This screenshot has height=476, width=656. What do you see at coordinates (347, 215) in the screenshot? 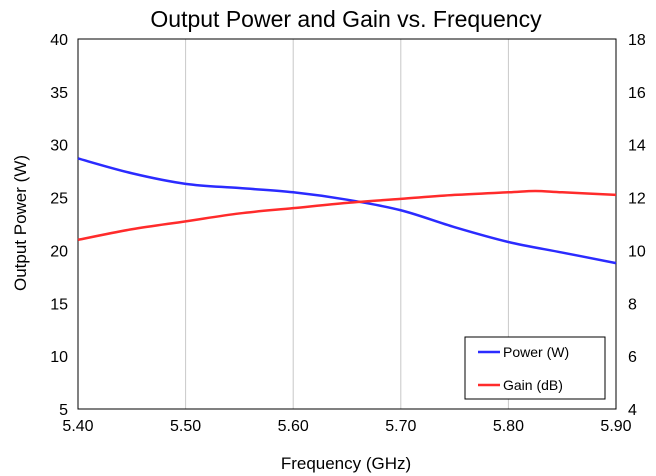
I see `series-line-gain` at bounding box center [347, 215].